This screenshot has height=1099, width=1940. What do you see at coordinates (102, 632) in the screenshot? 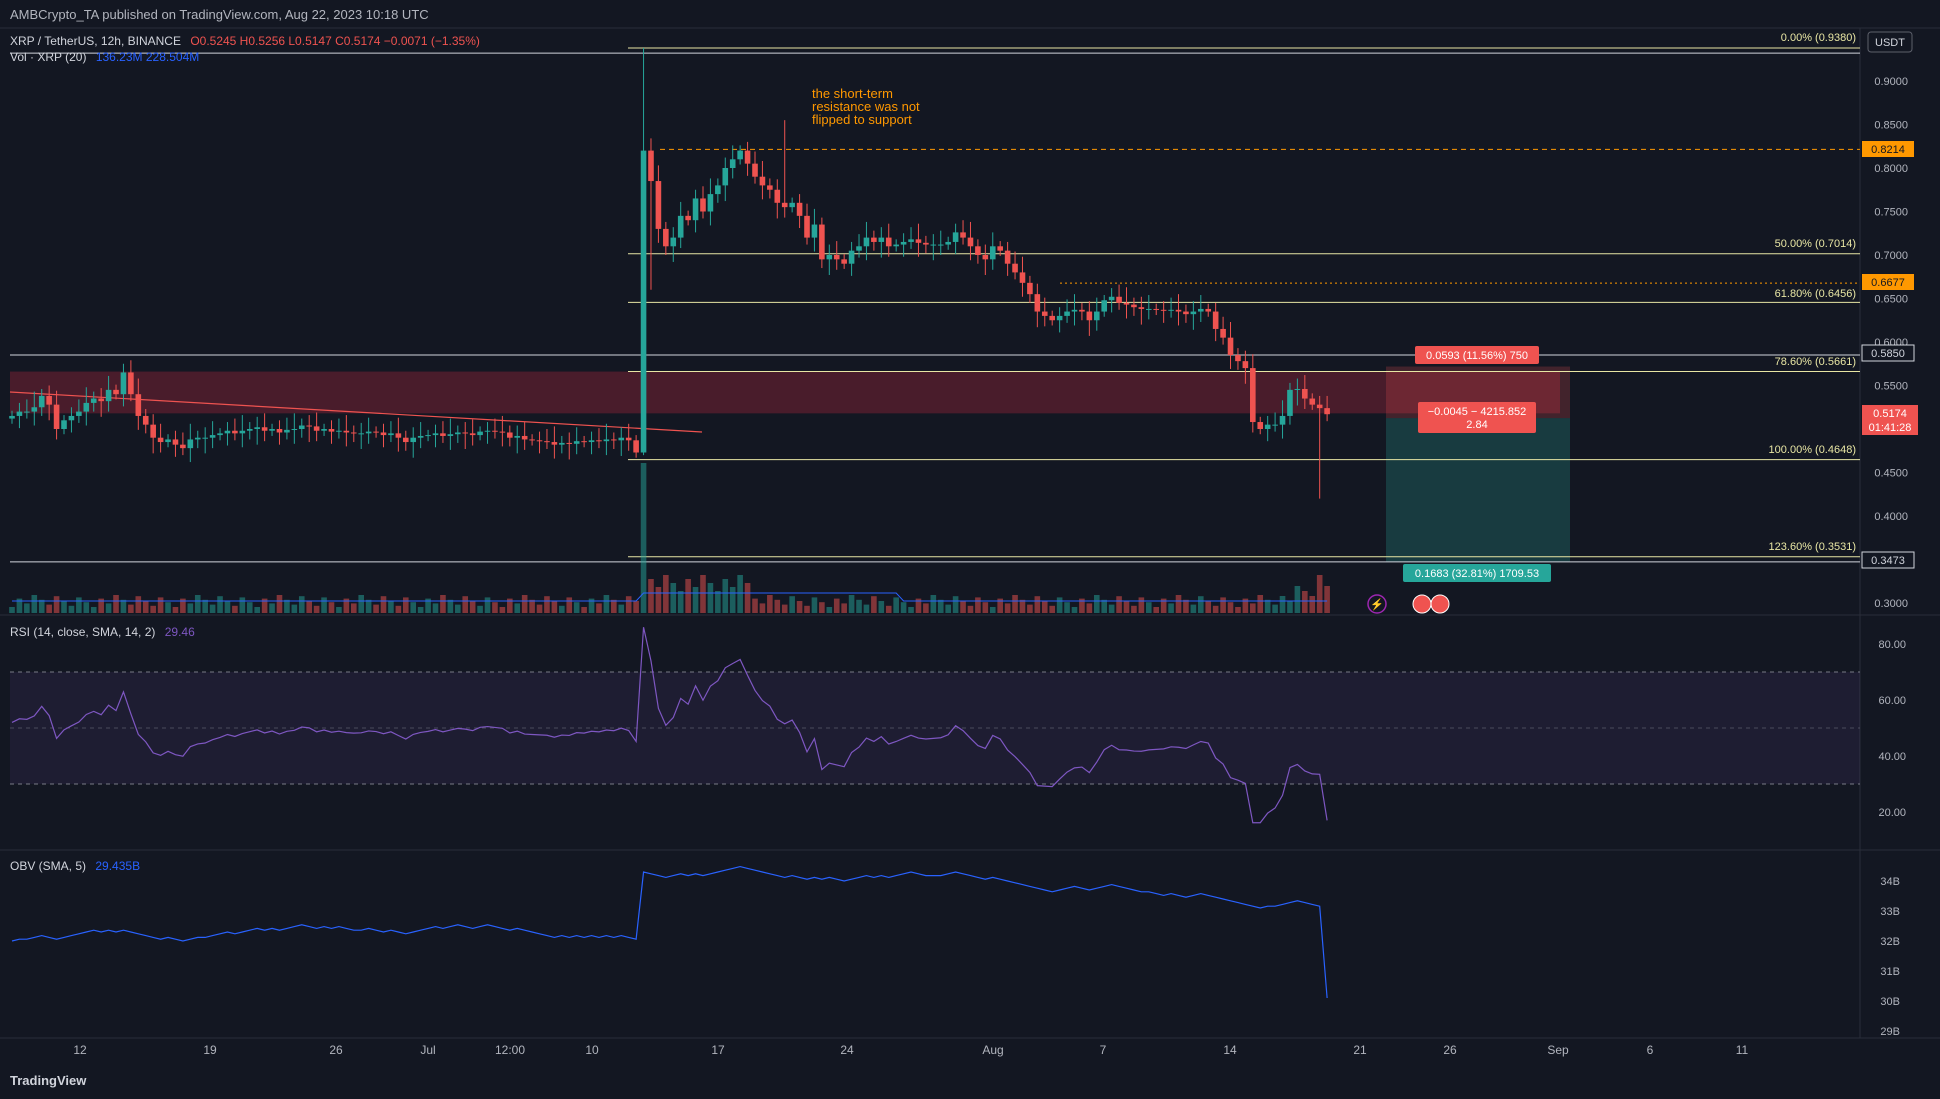
I see `rsi-legend: RSI (14, close, SMA, 14, 2) 29.46` at bounding box center [102, 632].